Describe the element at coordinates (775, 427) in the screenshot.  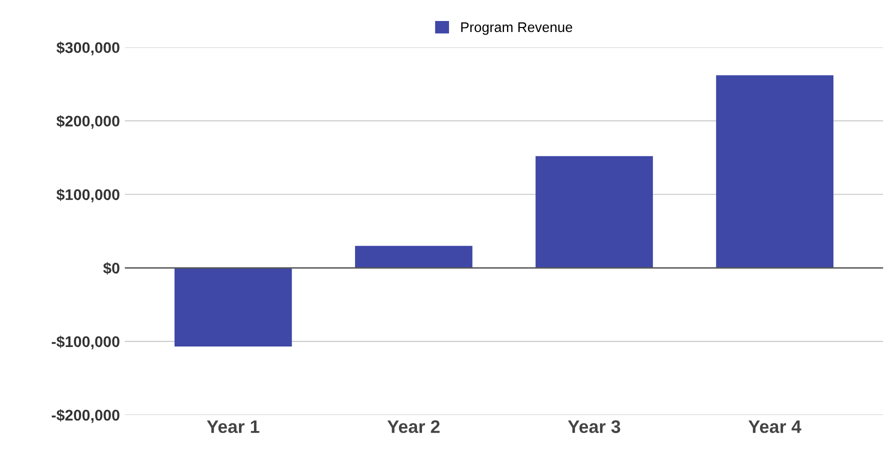
I see `x-tick-label: Year 4` at that location.